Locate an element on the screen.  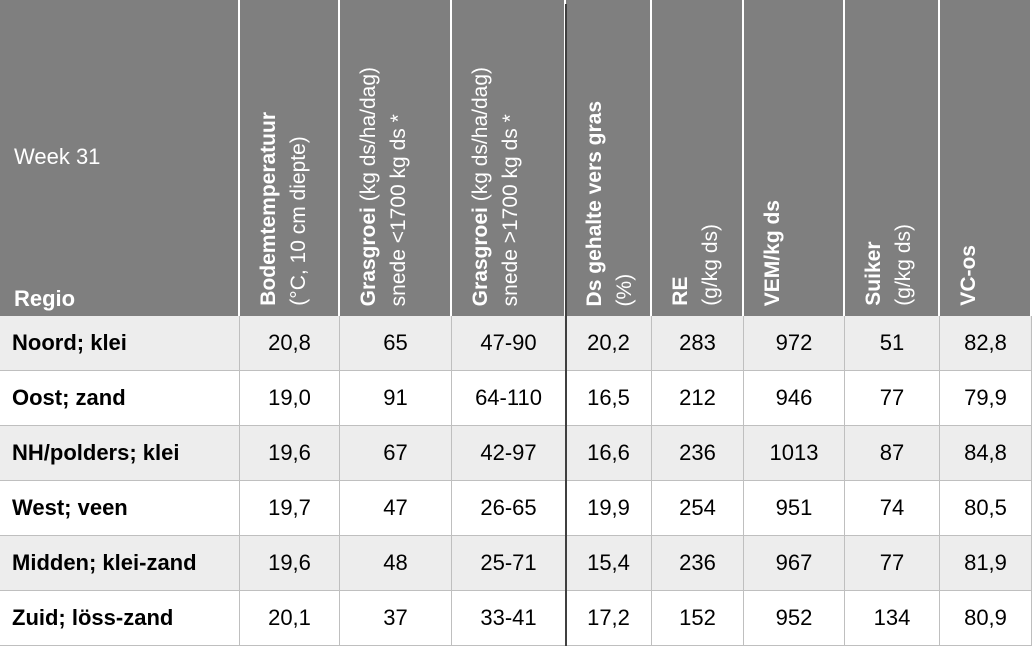
value-cell: 87 is located at coordinates (892, 453).